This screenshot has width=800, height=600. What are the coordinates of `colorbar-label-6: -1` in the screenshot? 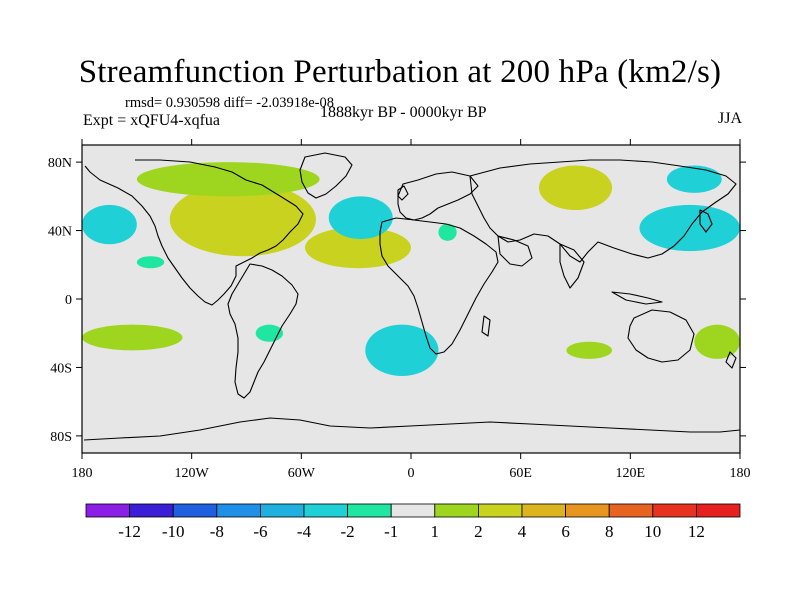 It's located at (391, 531).